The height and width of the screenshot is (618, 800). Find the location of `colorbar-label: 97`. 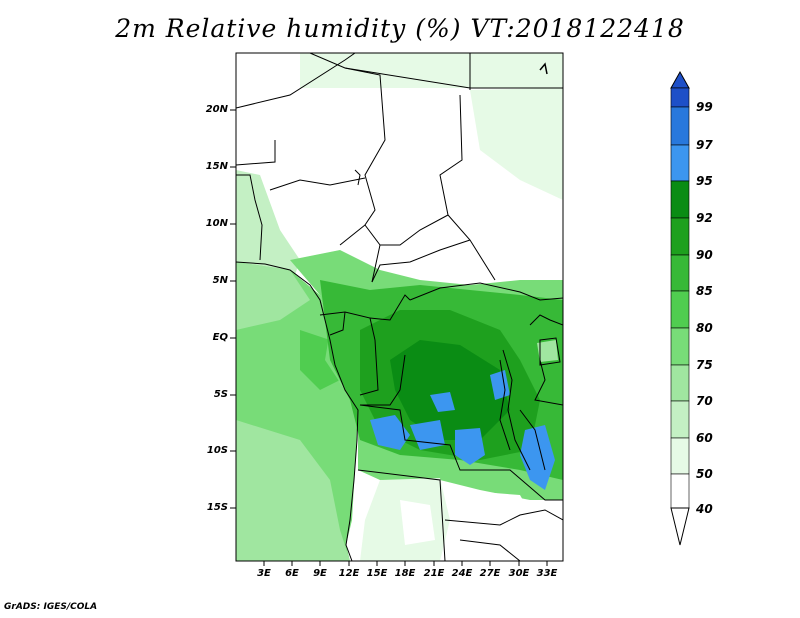

colorbar-label: 97 is located at coordinates (704, 145).